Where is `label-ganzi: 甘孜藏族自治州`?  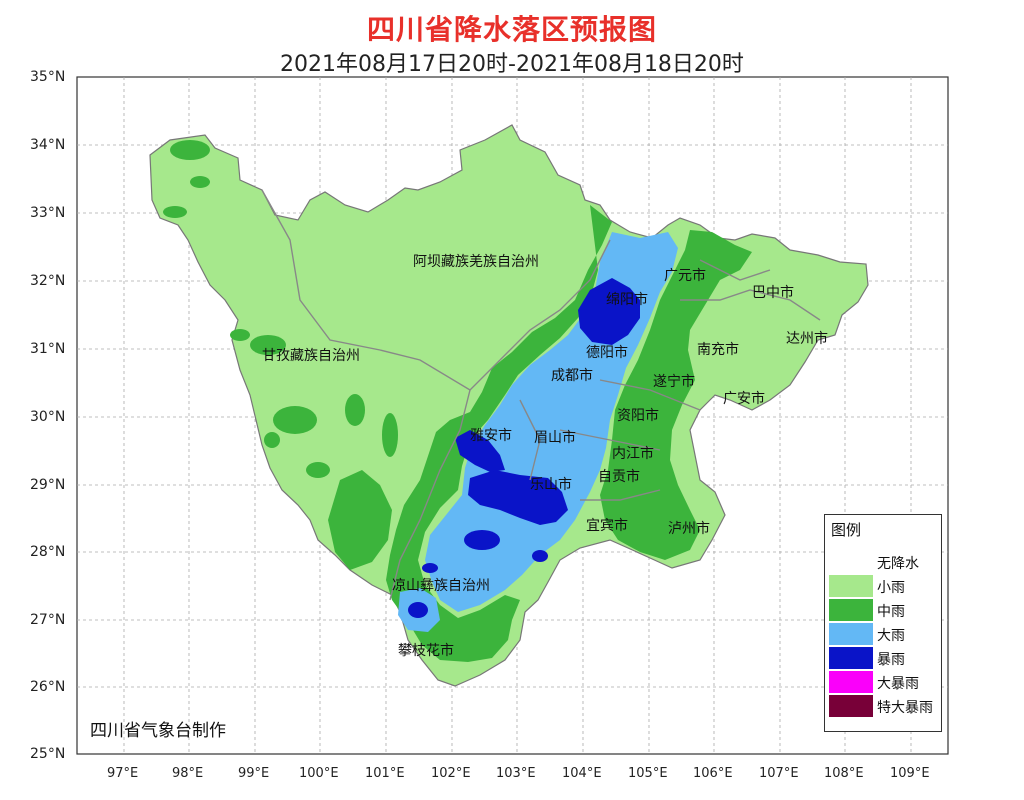
label-ganzi: 甘孜藏族自治州 is located at coordinates (311, 356).